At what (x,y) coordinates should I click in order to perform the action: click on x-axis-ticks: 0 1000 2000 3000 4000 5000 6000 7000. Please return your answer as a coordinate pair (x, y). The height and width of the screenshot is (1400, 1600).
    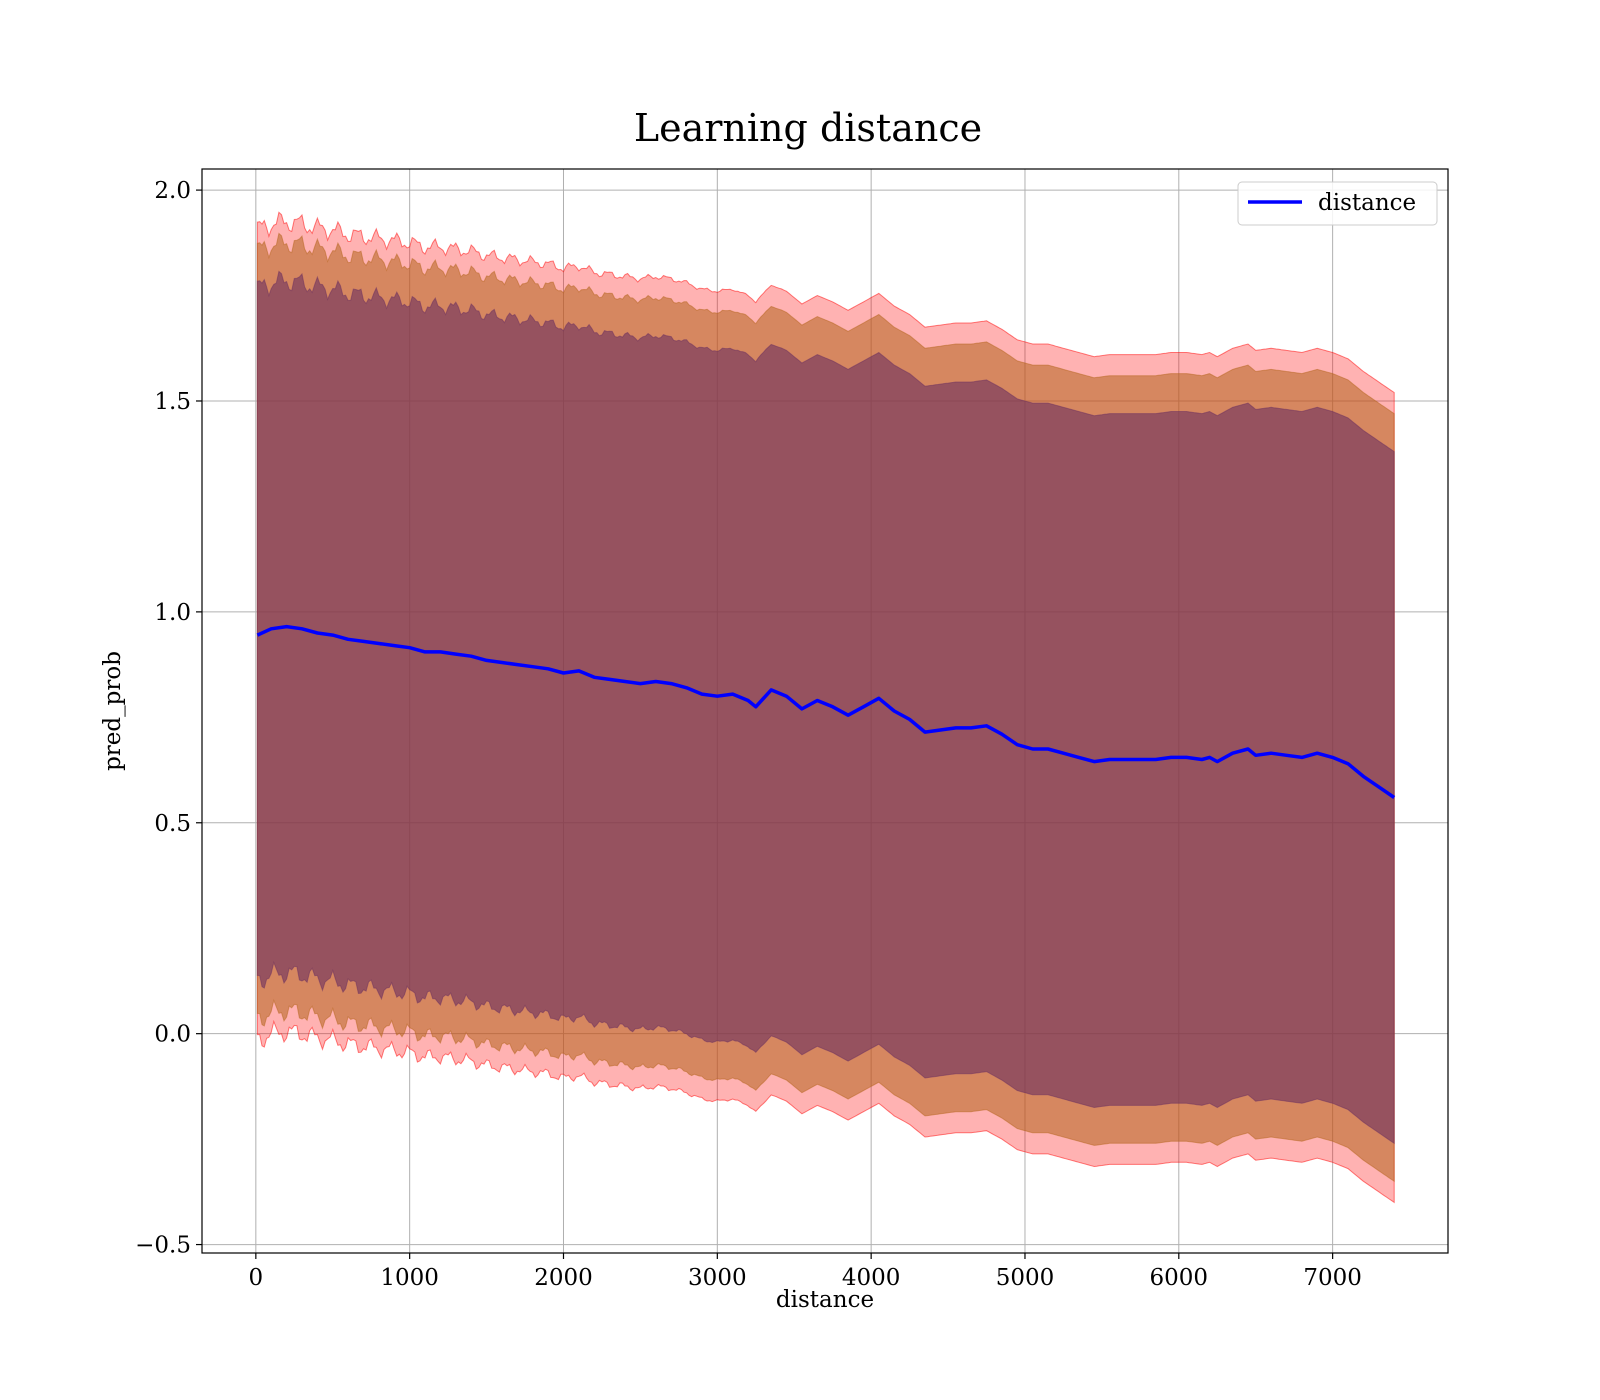
    Looking at the image, I should click on (805, 1272).